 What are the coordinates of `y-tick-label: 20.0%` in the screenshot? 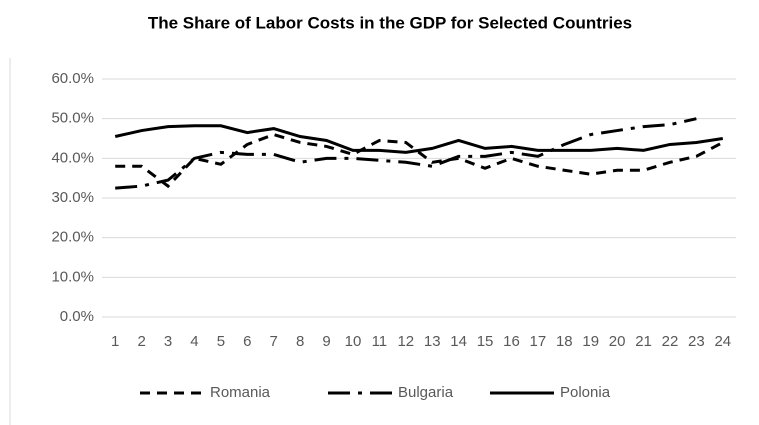 It's located at (72, 237).